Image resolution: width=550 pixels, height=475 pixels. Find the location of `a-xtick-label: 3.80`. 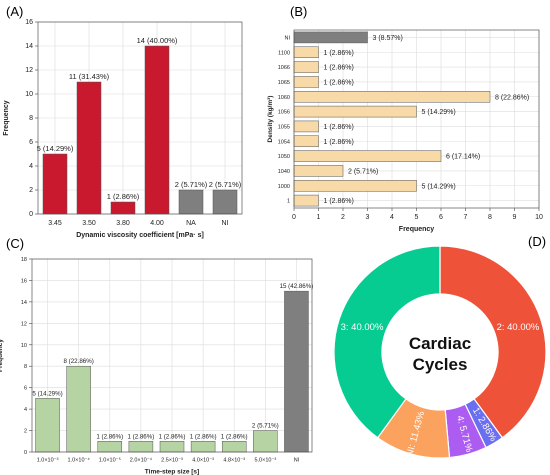

a-xtick-label: 3.80 is located at coordinates (123, 223).